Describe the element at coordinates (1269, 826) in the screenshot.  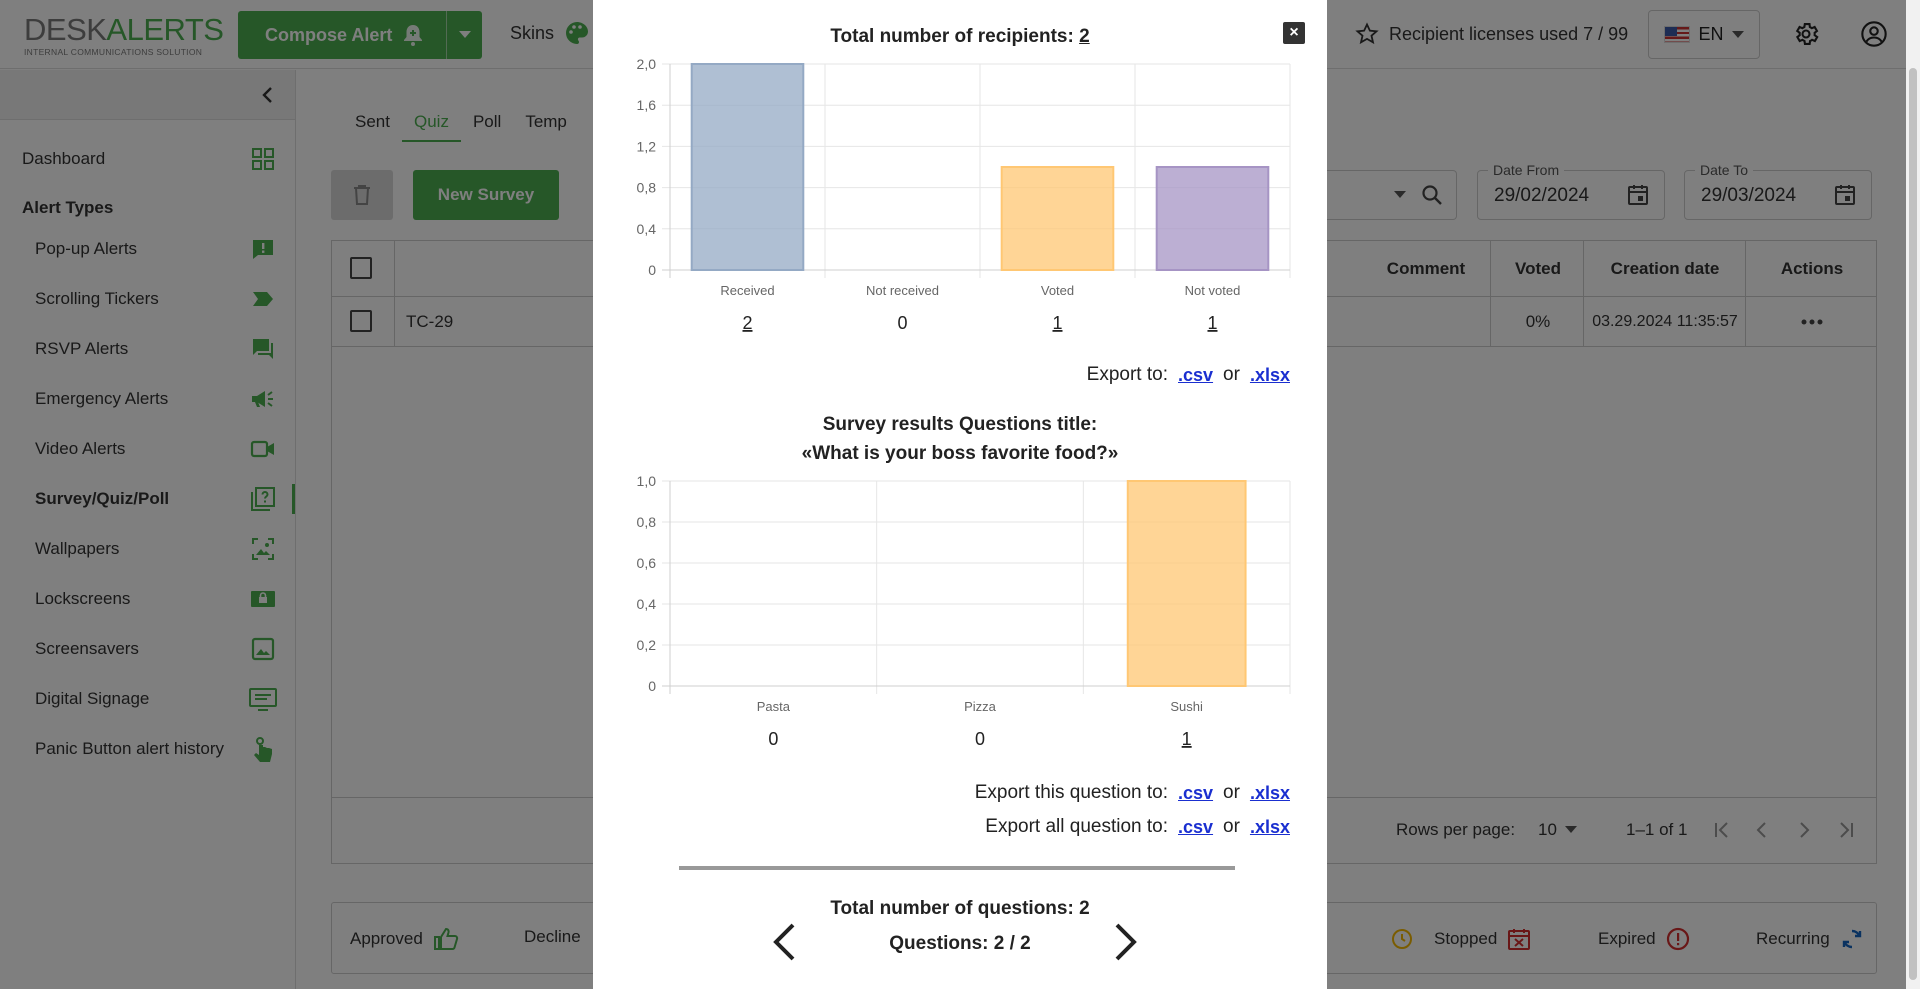
I see `export-all-xlsx-link: .xlsx` at that location.